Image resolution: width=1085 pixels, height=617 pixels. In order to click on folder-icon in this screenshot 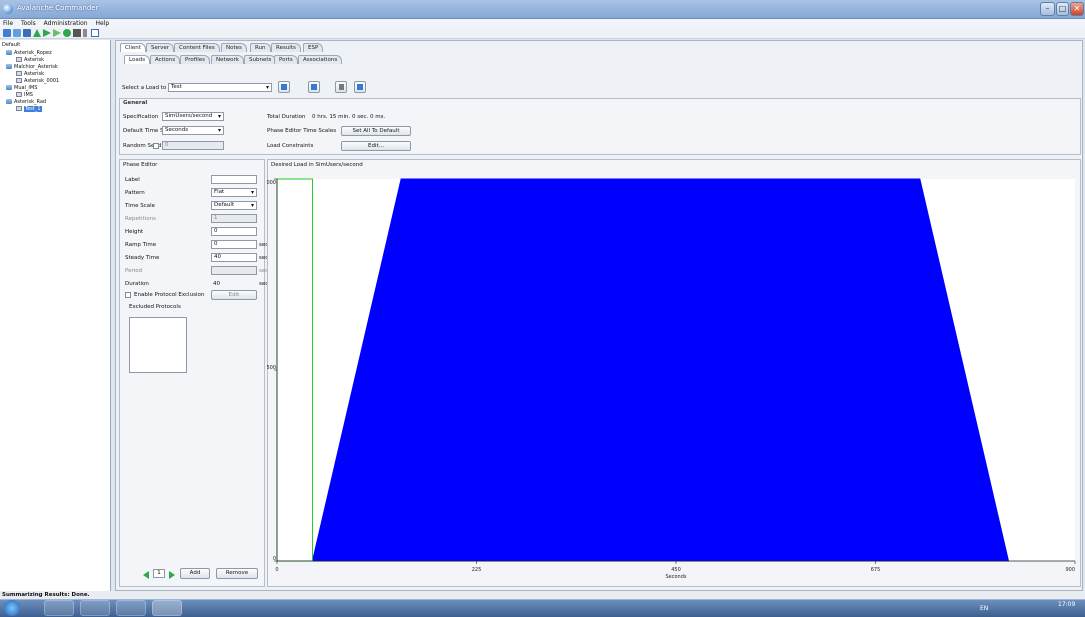, I will do `click(9, 66)`.